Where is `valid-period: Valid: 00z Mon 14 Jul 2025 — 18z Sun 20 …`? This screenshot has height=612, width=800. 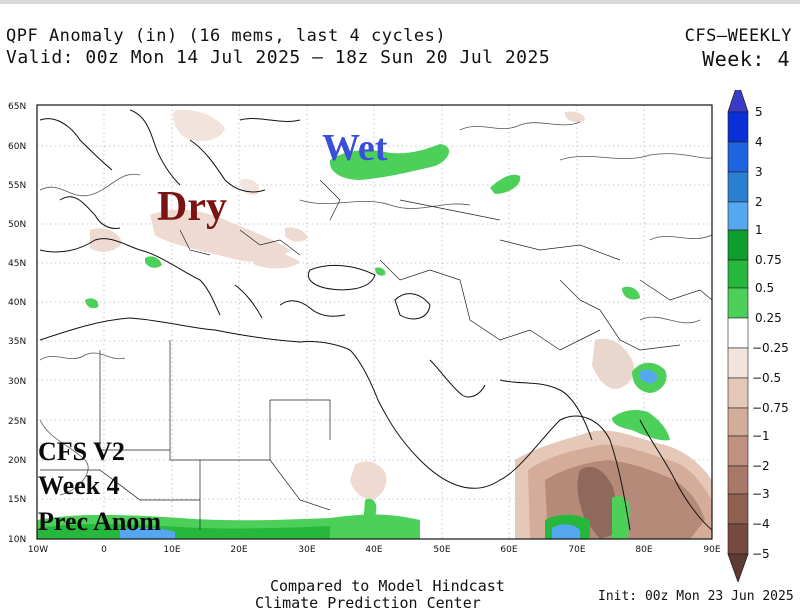
valid-period: Valid: 00z Mon 14 Jul 2025 — 18z Sun 20 … is located at coordinates (278, 57).